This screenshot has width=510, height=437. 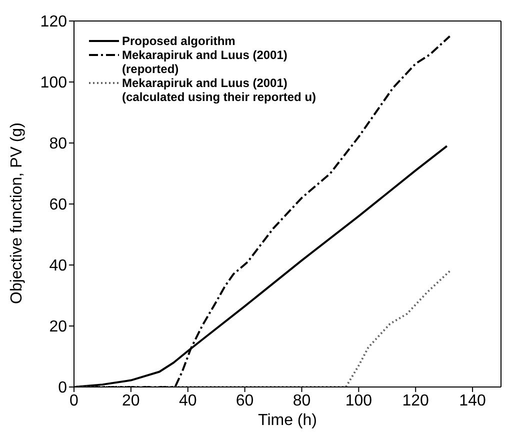 What do you see at coordinates (245, 401) in the screenshot?
I see `x-tick-label: 60` at bounding box center [245, 401].